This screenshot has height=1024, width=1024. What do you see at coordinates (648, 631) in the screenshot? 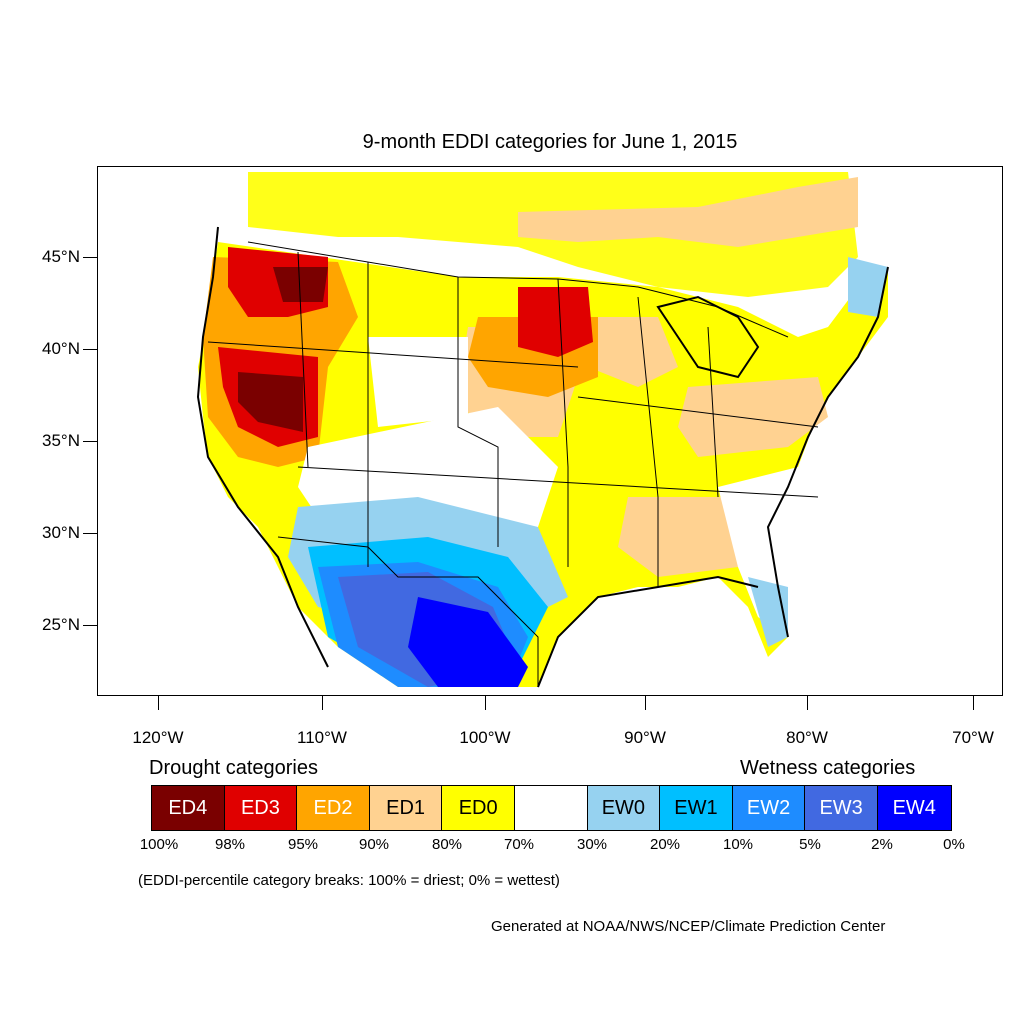
I see `gulf-coast` at bounding box center [648, 631].